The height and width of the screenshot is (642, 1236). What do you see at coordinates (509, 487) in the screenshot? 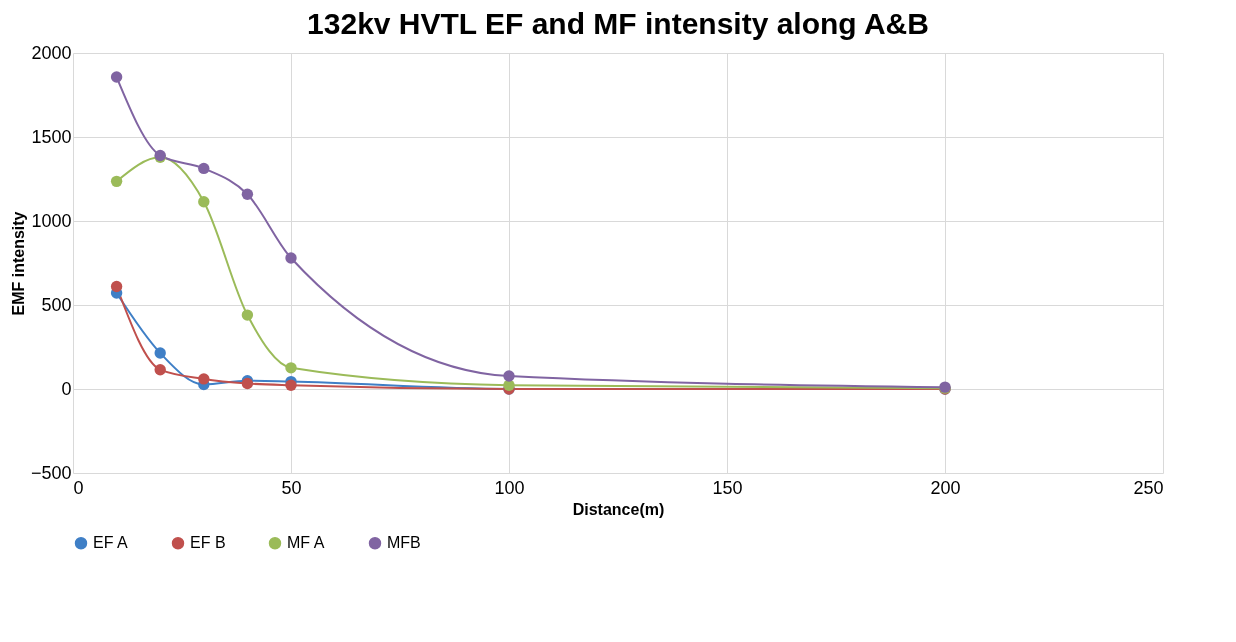
I see `x-tick-label: 100` at bounding box center [509, 487].